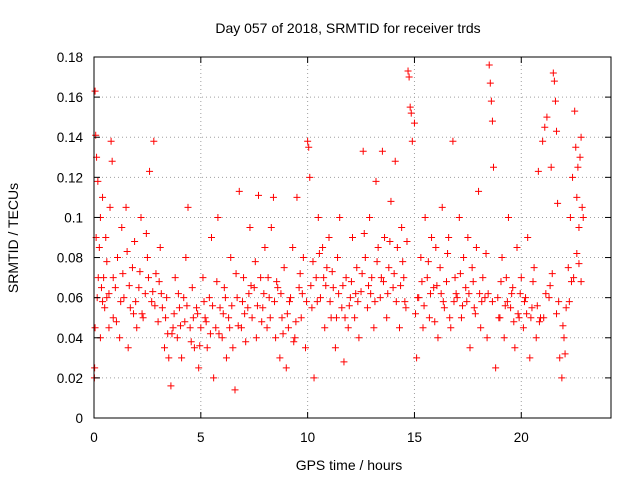  What do you see at coordinates (70, 57) in the screenshot?
I see `y-tick-label: 0.18` at bounding box center [70, 57].